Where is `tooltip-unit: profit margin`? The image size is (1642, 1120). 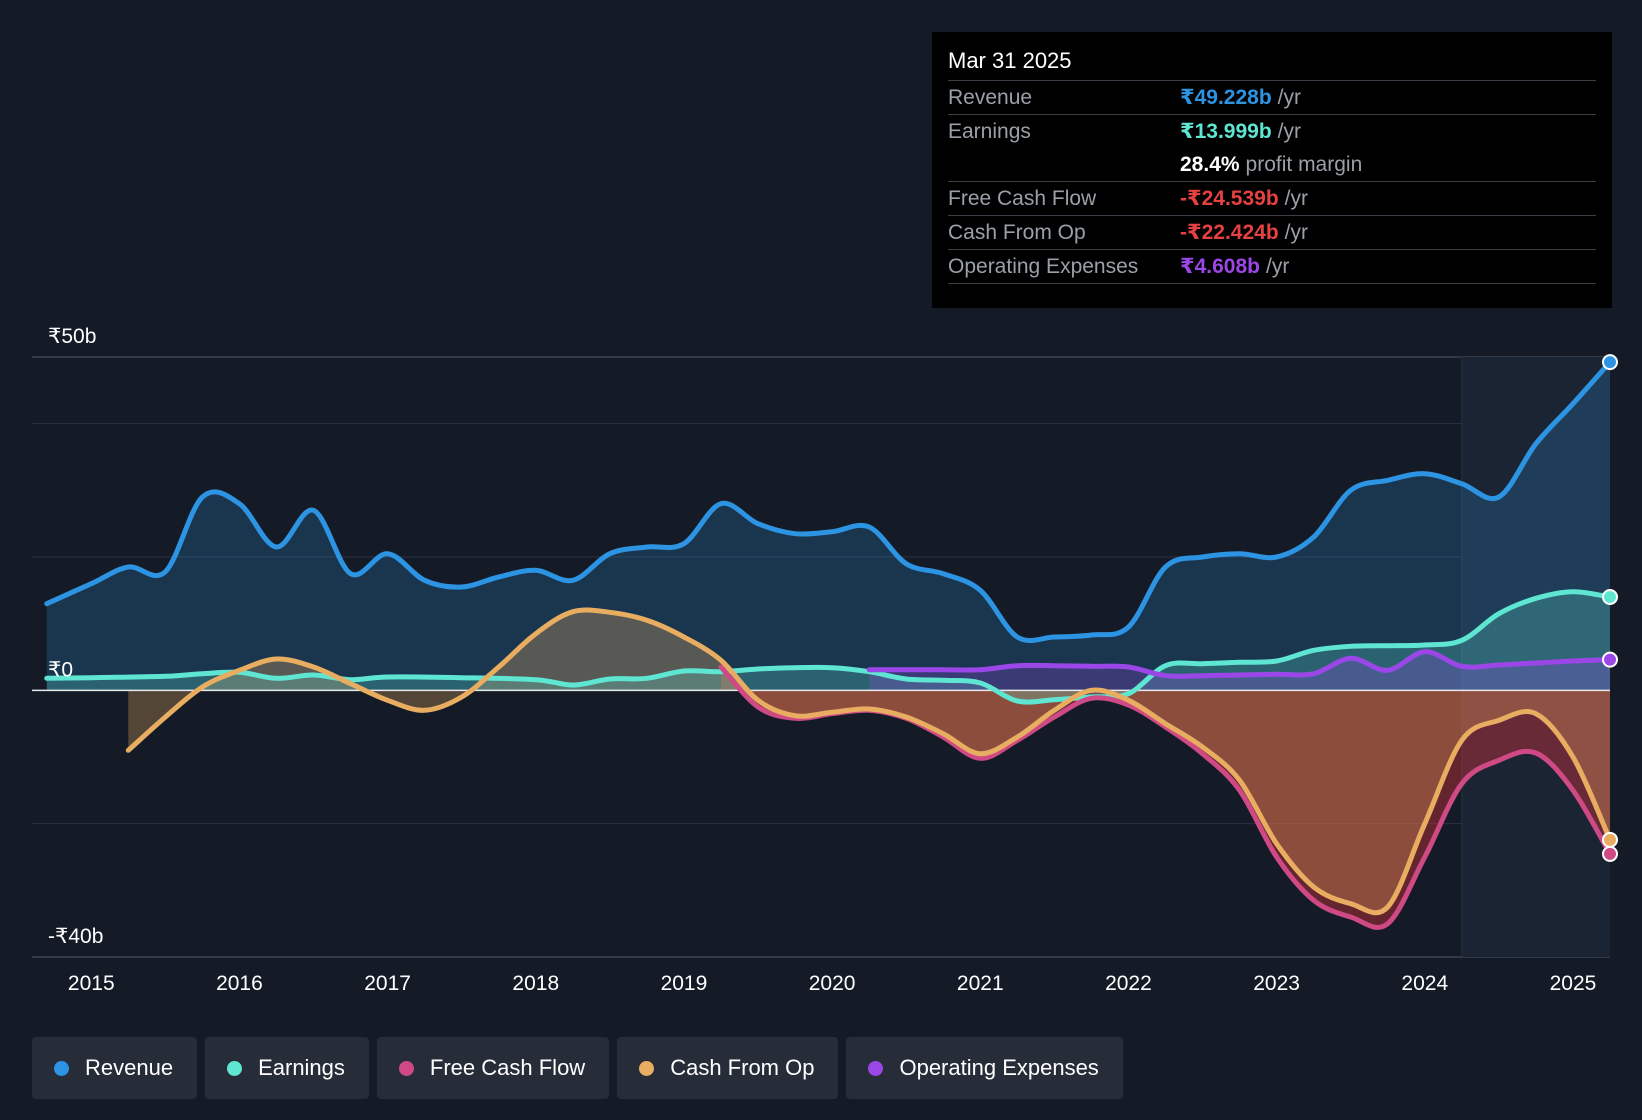 tooltip-unit: profit margin is located at coordinates (1304, 164).